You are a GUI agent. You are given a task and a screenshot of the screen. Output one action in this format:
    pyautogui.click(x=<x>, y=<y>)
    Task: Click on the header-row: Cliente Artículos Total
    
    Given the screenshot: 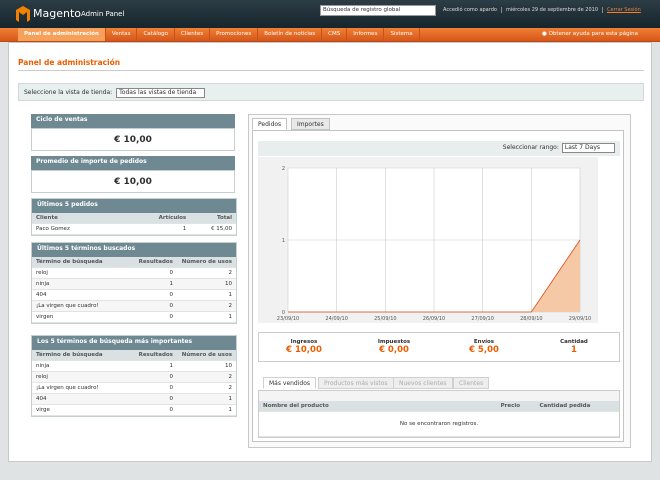 What is the action you would take?
    pyautogui.click(x=134, y=218)
    